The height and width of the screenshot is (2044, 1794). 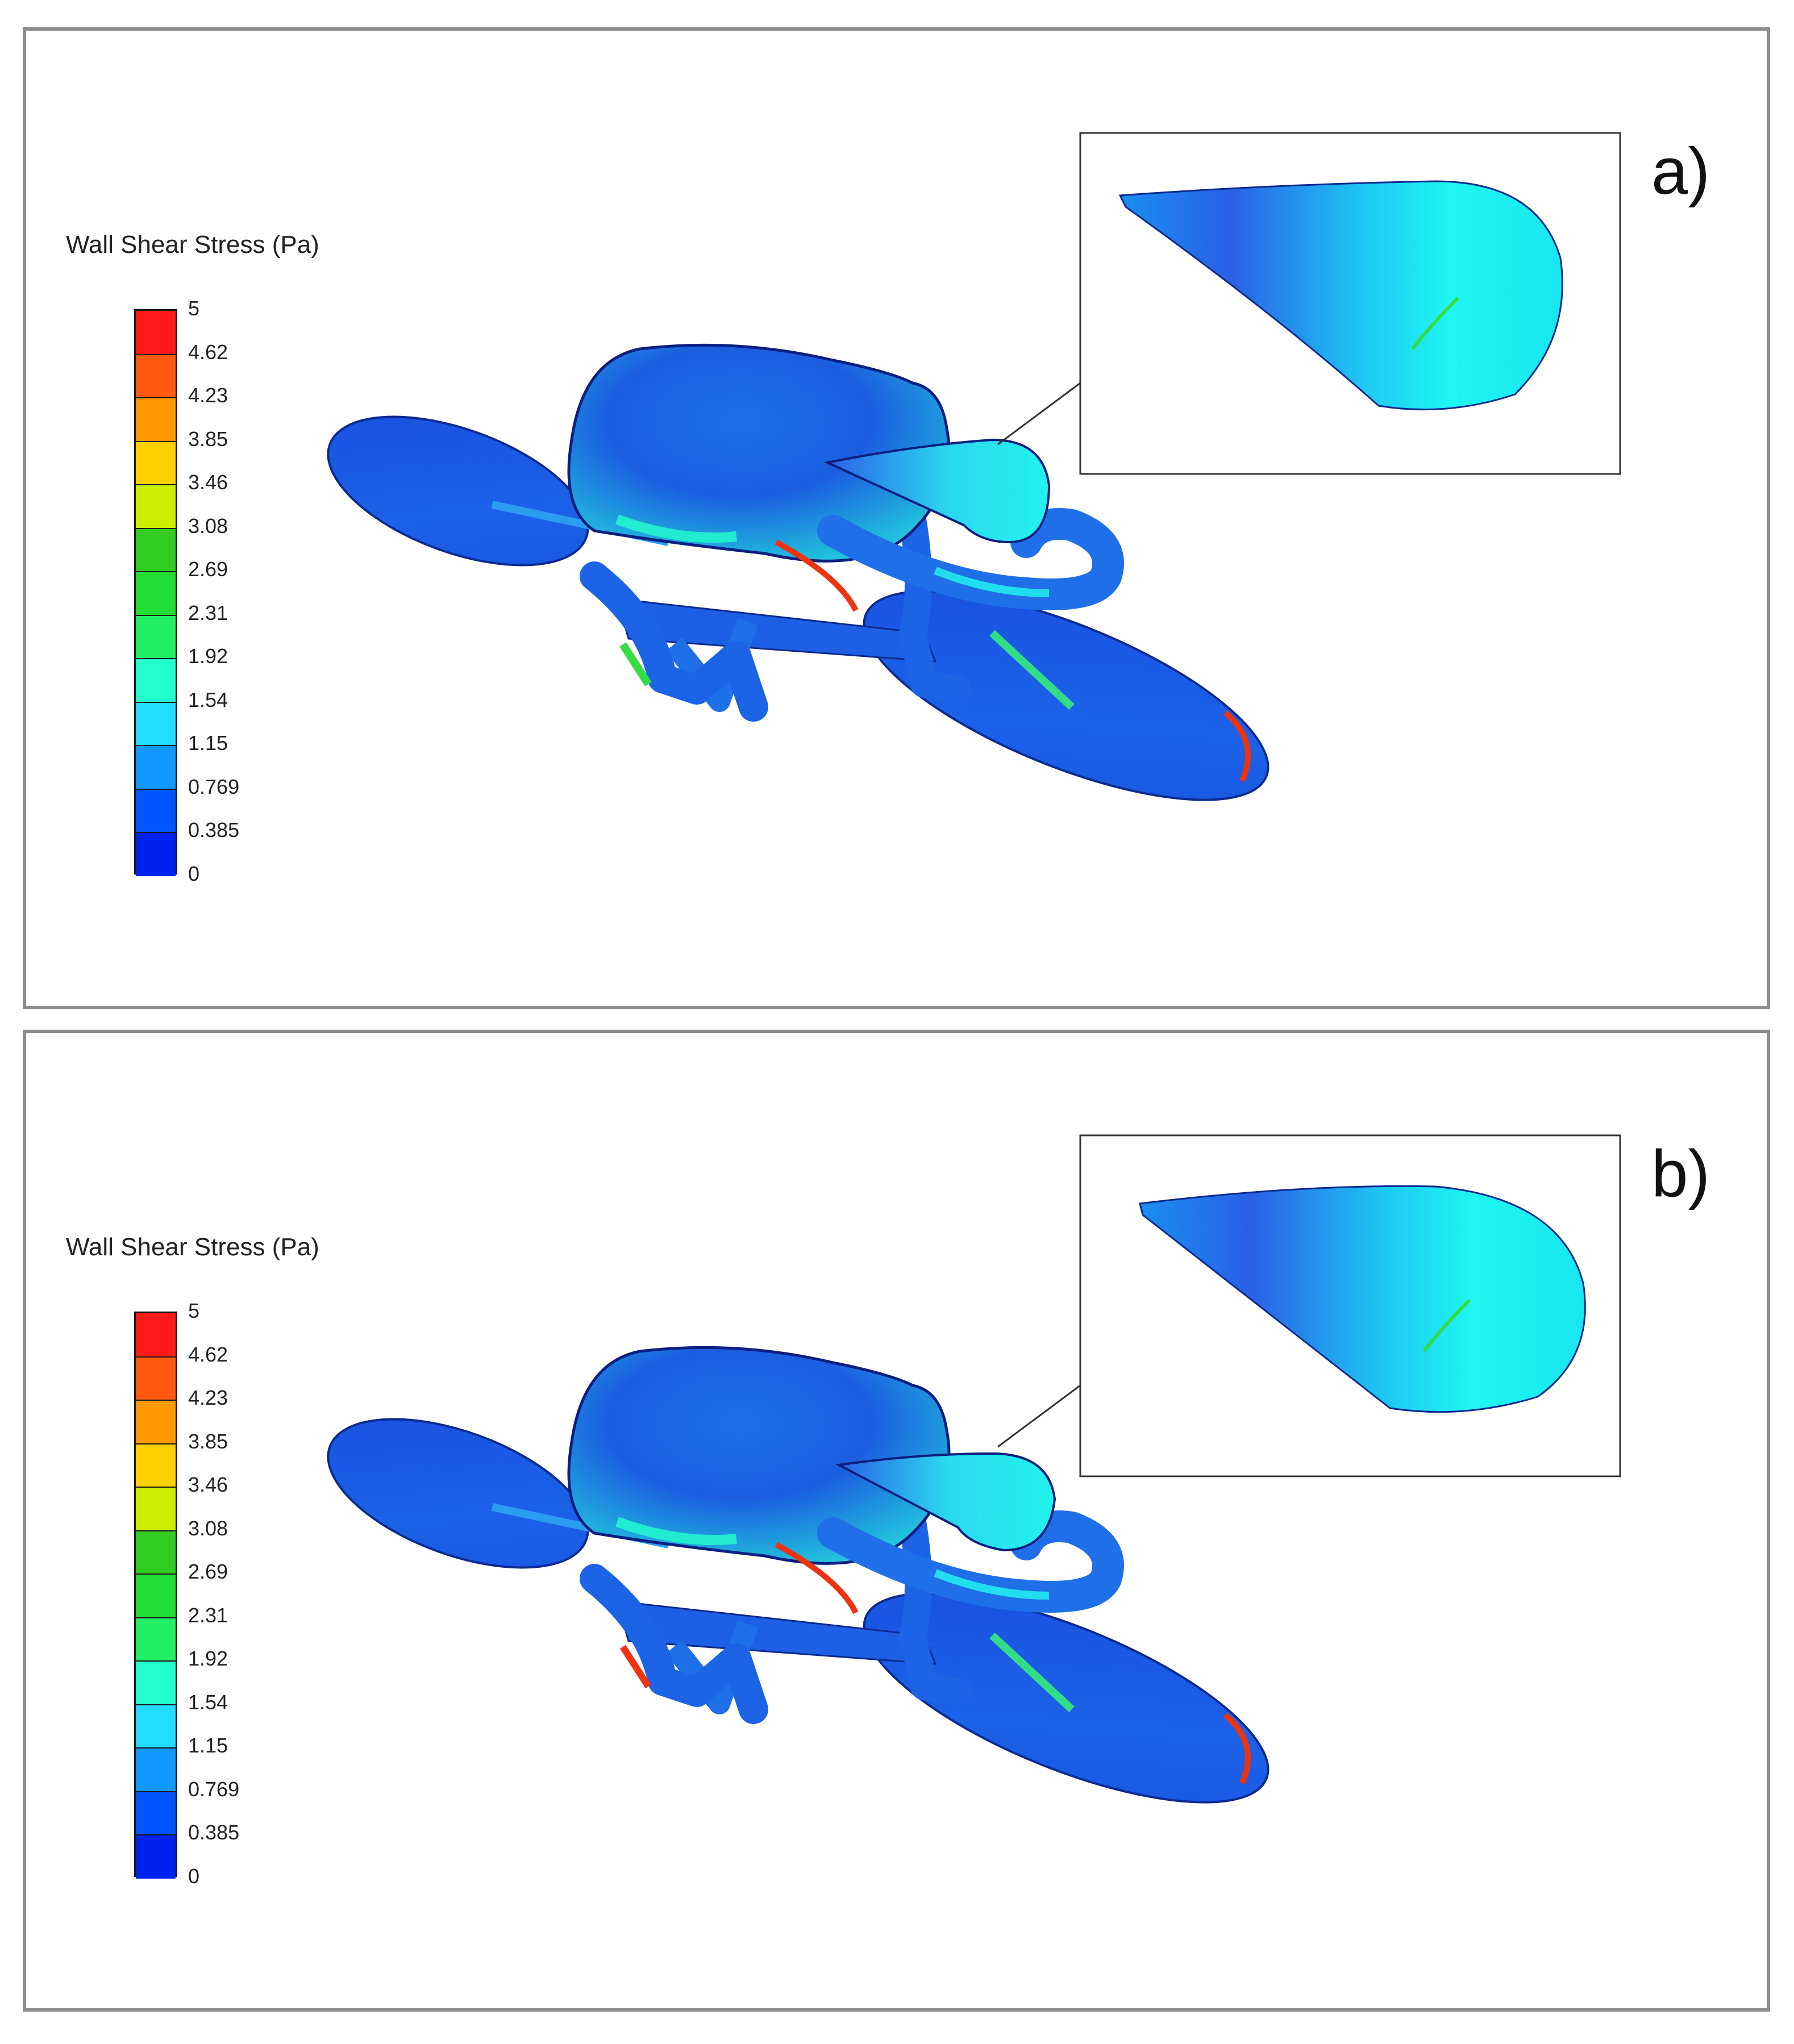 What do you see at coordinates (1680, 1173) in the screenshot?
I see `panel-label: b)` at bounding box center [1680, 1173].